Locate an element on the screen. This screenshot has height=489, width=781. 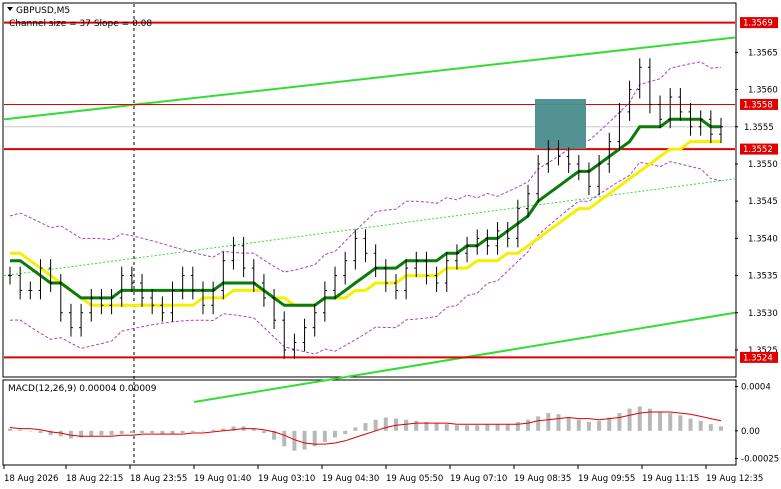
highlight-box is located at coordinates (560, 124).